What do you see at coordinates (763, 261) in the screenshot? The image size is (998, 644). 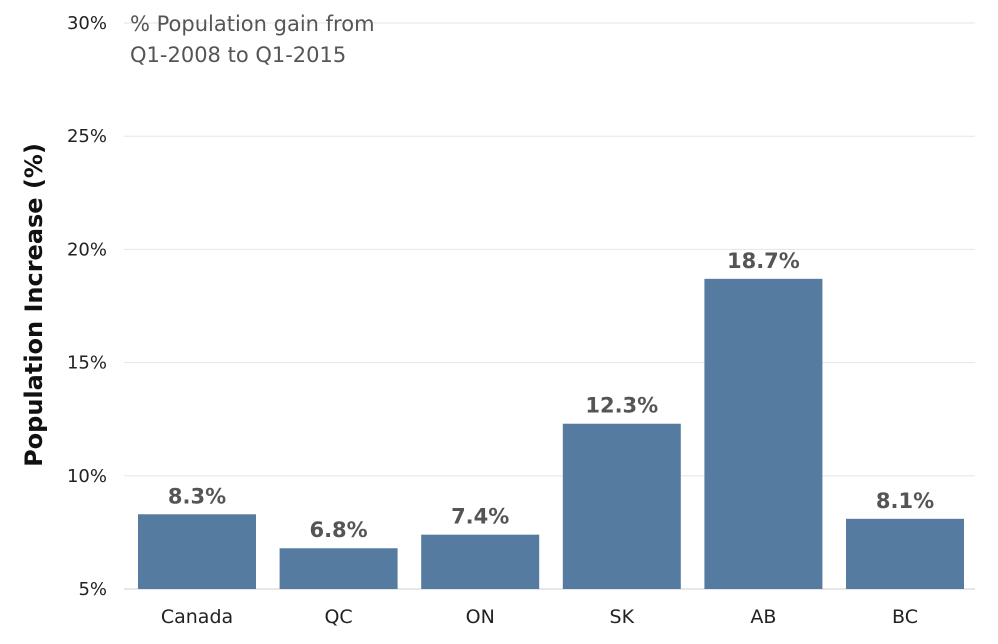 I see `data-label-ab: 18.7%` at bounding box center [763, 261].